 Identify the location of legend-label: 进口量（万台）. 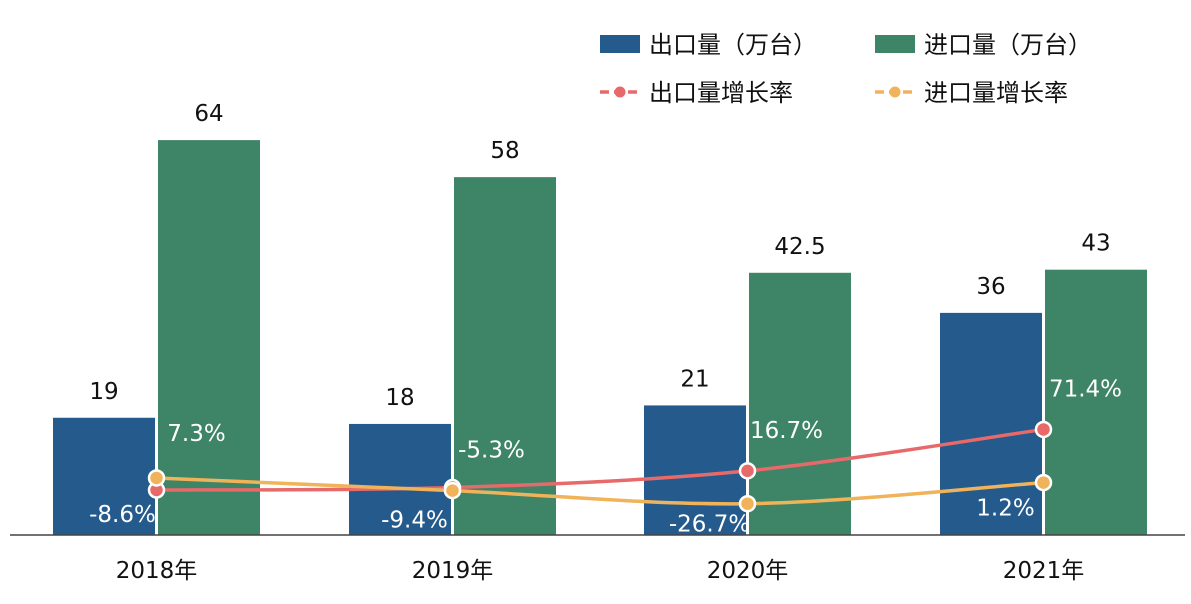
(1008, 45).